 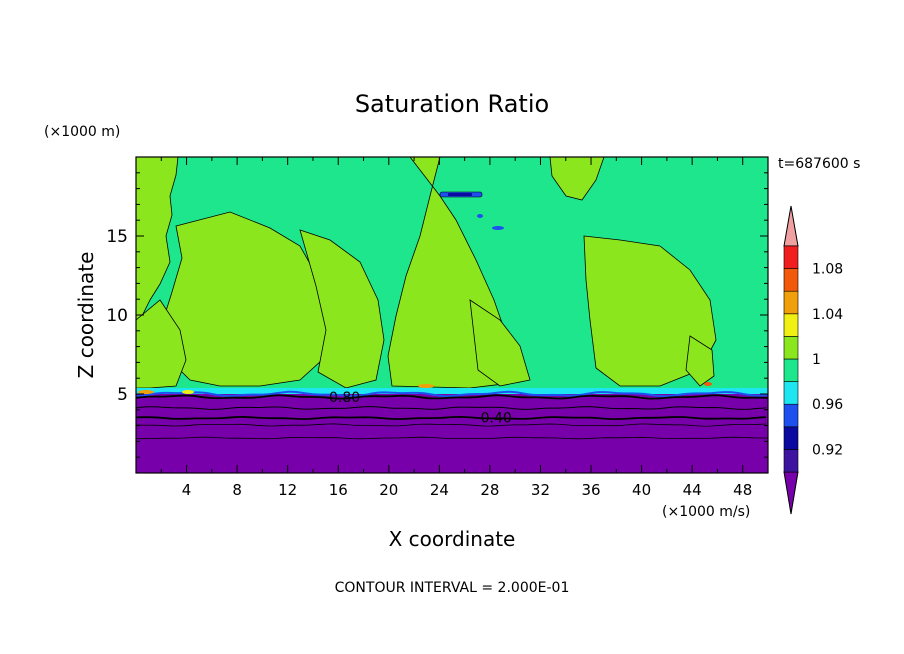 I want to click on colorbar-over-triangle, so click(x=791, y=226).